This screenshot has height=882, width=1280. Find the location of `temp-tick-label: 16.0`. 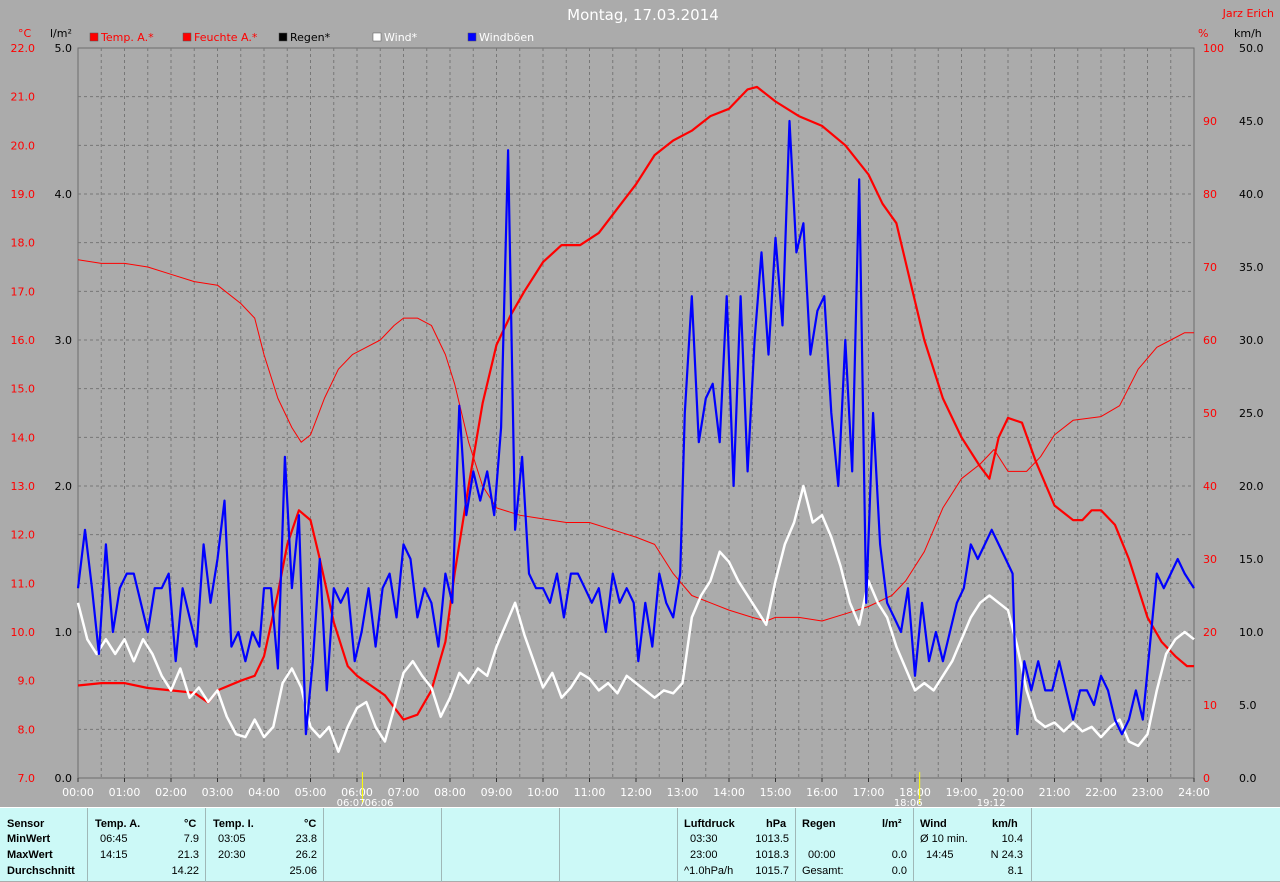

temp-tick-label: 16.0 is located at coordinates (23, 340).